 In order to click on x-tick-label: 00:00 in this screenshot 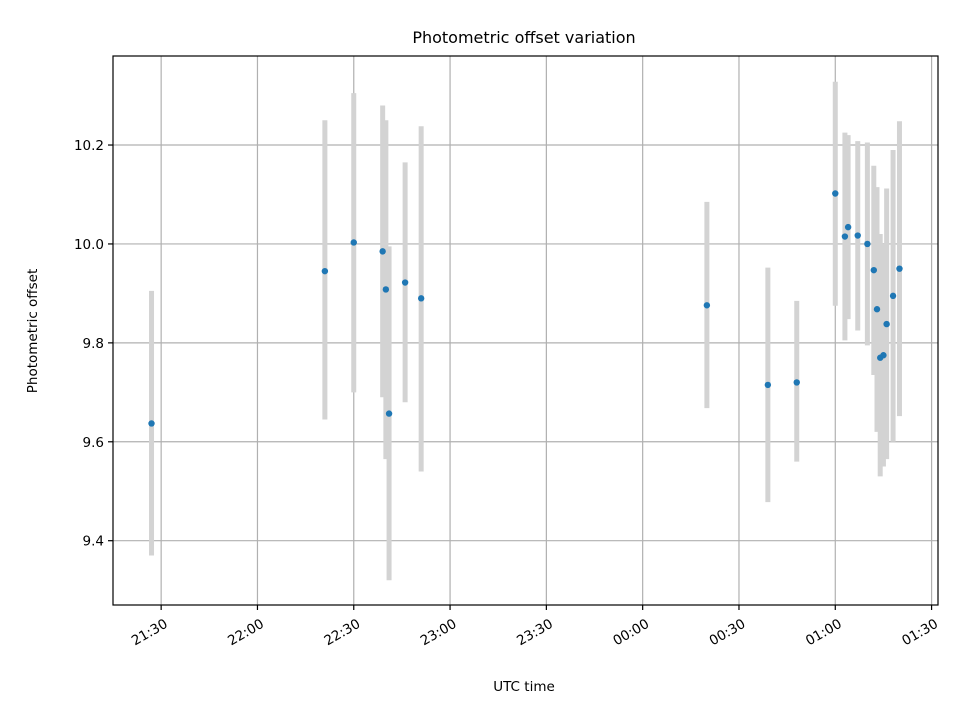, I will do `click(631, 632)`.